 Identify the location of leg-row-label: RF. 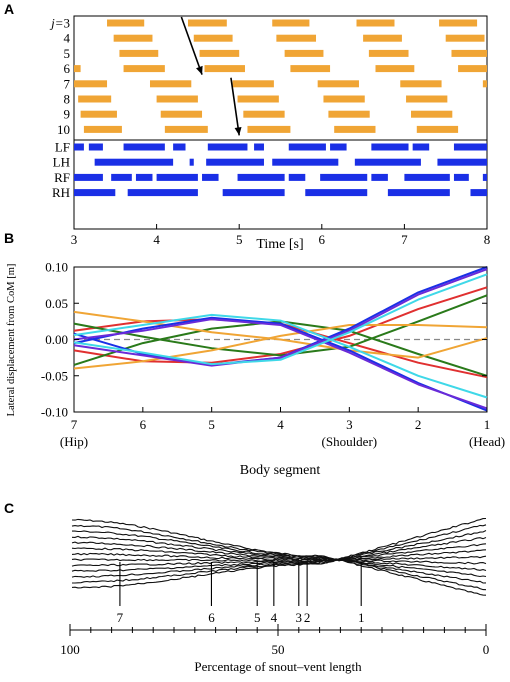
(62, 177).